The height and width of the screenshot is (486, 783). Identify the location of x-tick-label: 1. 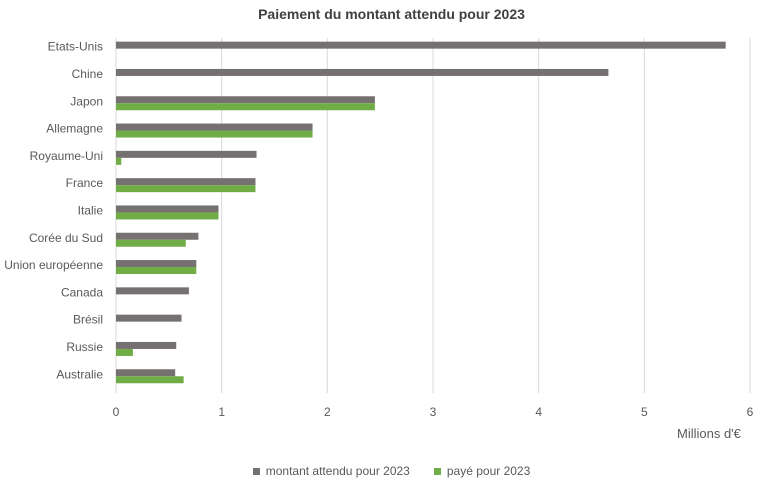
(221, 412).